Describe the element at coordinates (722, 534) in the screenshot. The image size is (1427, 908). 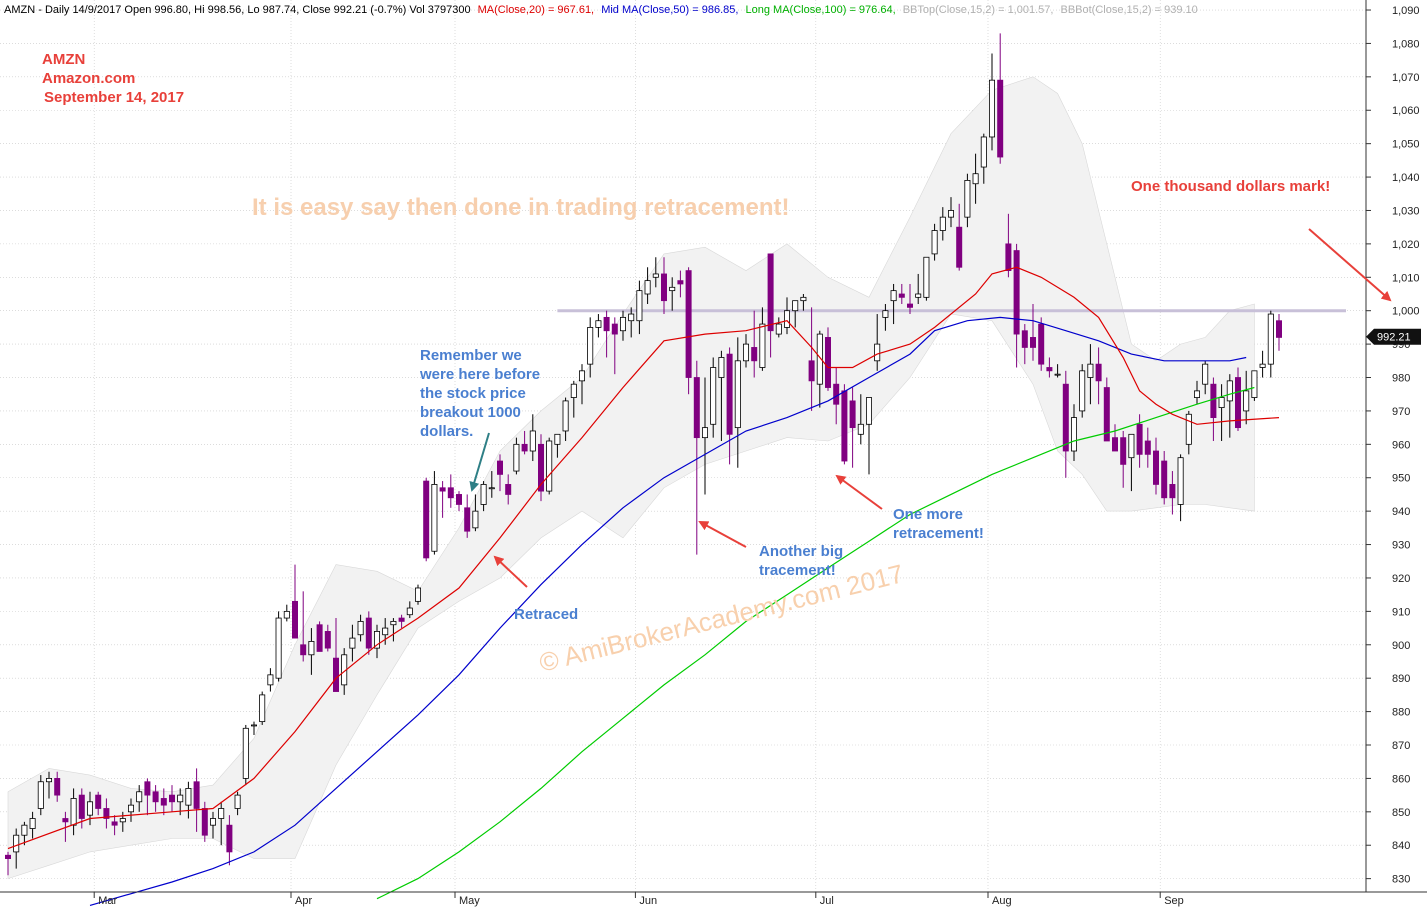
I see `arrow-another` at that location.